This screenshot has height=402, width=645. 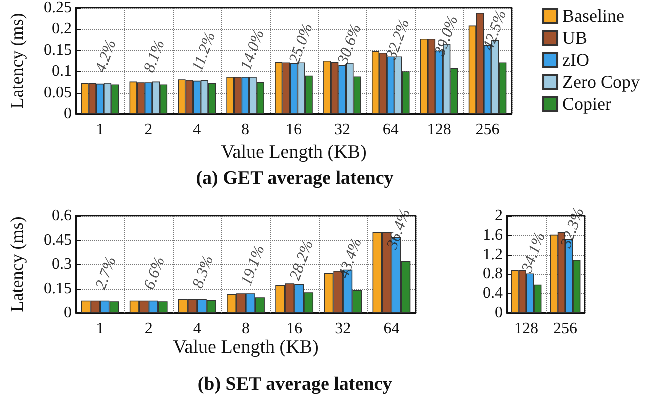 What do you see at coordinates (499, 216) in the screenshot?
I see `y-tick-label: 2` at bounding box center [499, 216].